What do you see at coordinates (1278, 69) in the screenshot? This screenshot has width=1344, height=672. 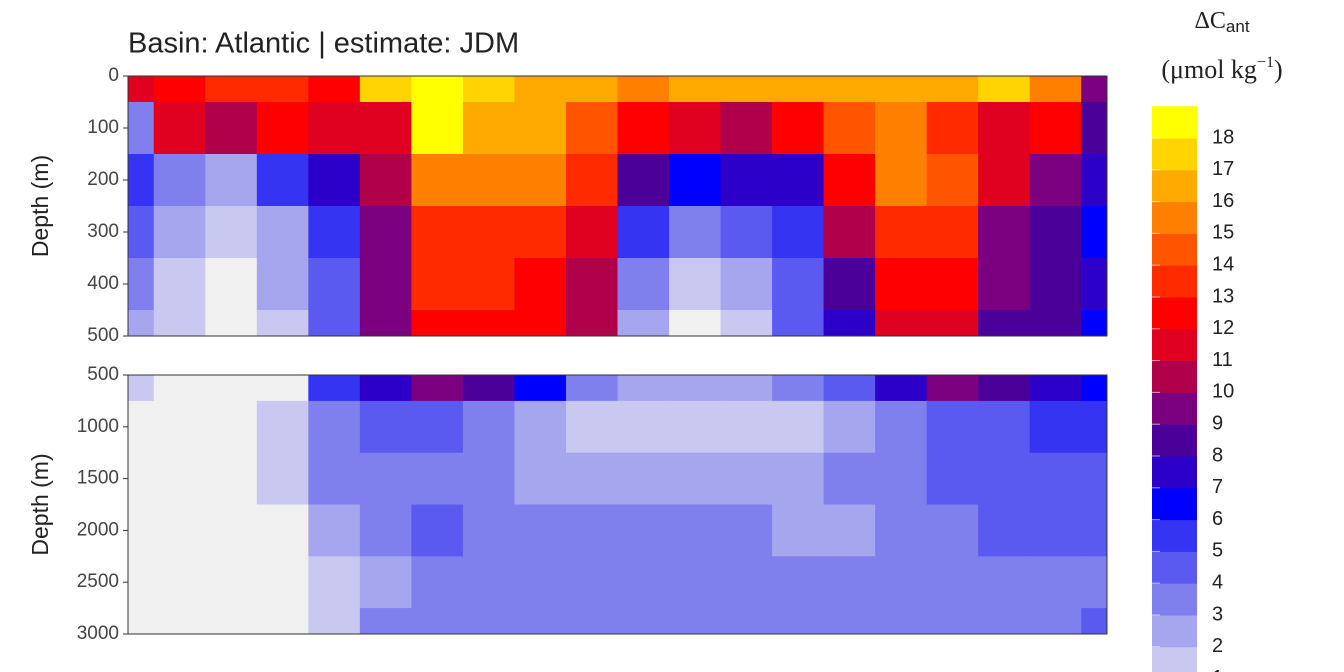 I see `colorbar-unit-end: )` at bounding box center [1278, 69].